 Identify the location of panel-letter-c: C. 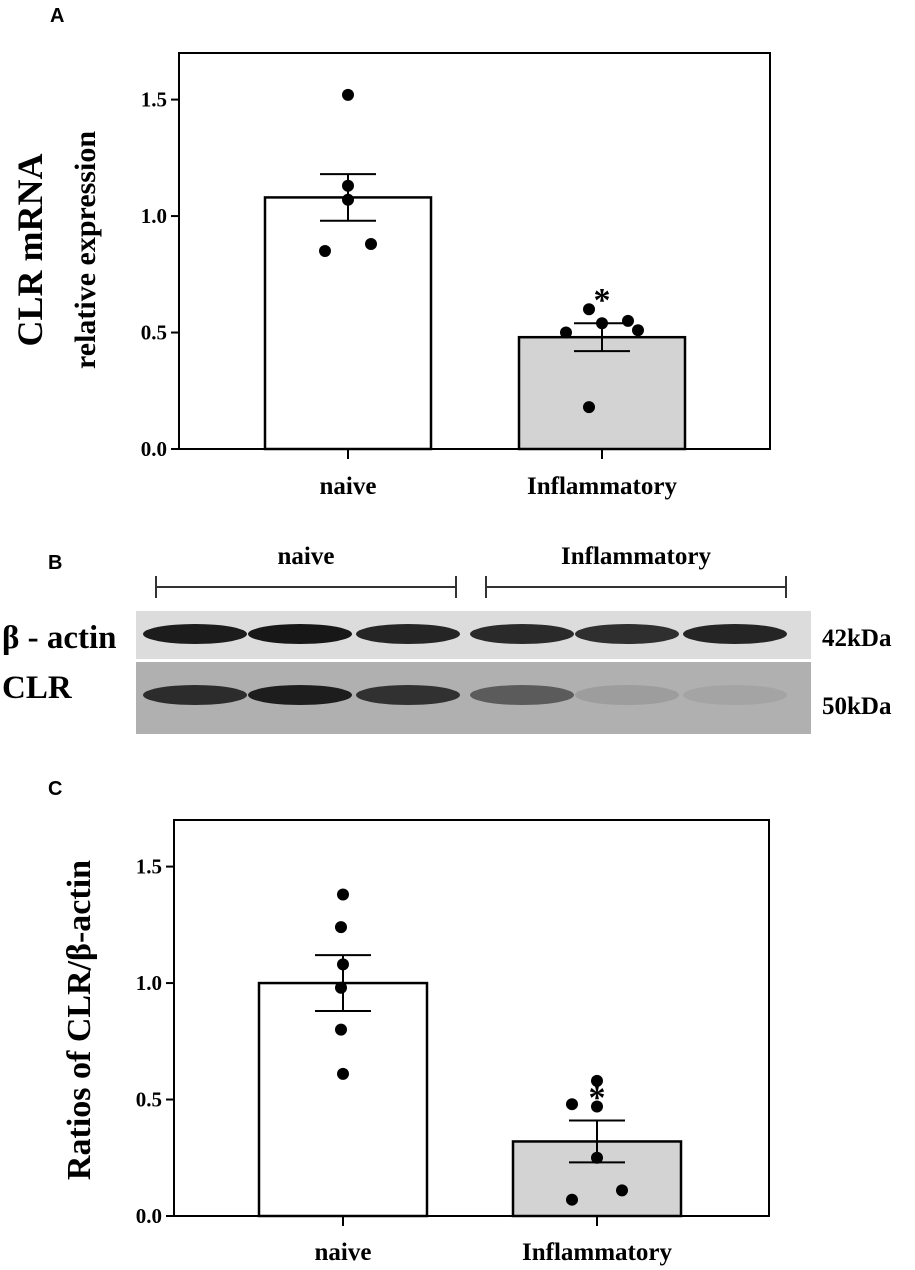
(55, 789).